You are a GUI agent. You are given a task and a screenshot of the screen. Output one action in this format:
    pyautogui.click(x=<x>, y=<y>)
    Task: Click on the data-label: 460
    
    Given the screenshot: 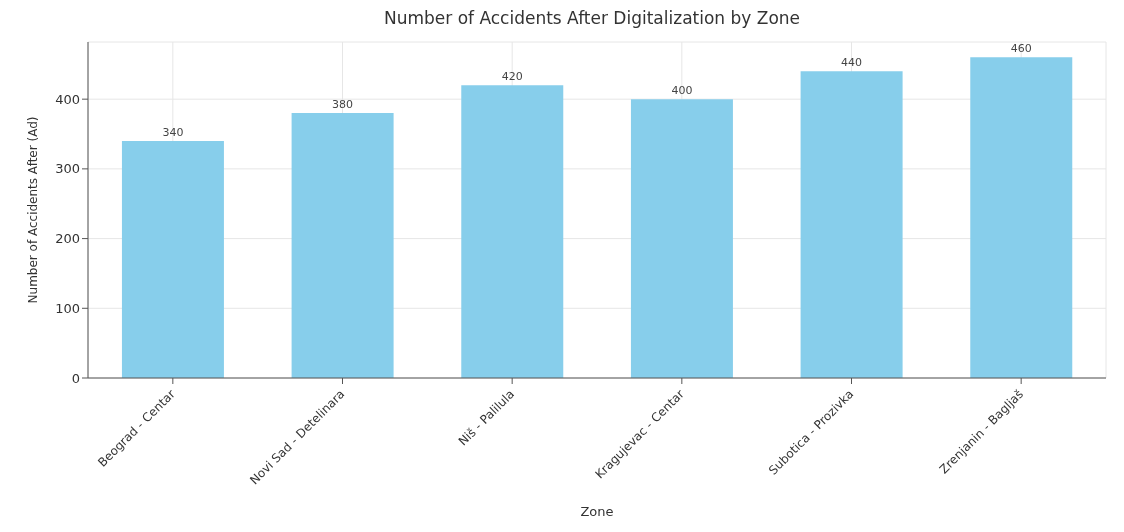 What is the action you would take?
    pyautogui.click(x=1021, y=49)
    